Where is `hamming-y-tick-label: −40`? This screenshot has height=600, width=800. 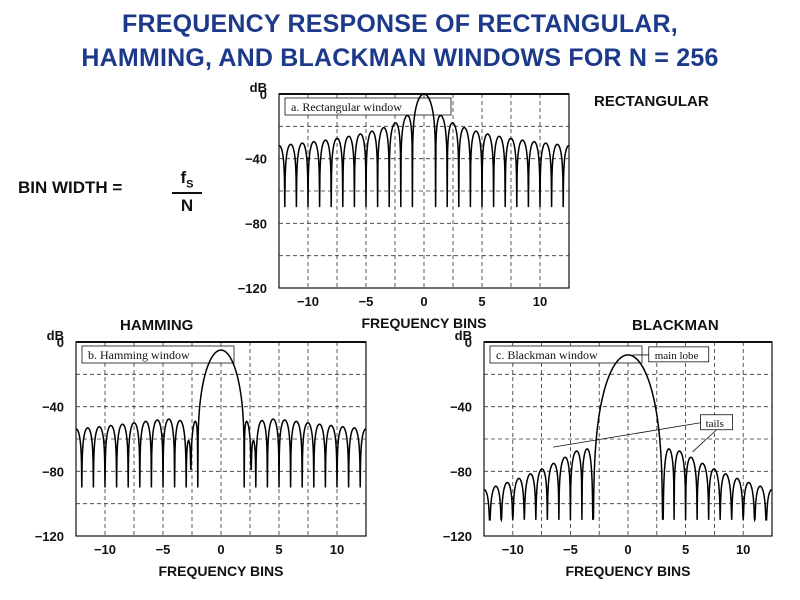 hamming-y-tick-label: −40 is located at coordinates (53, 407).